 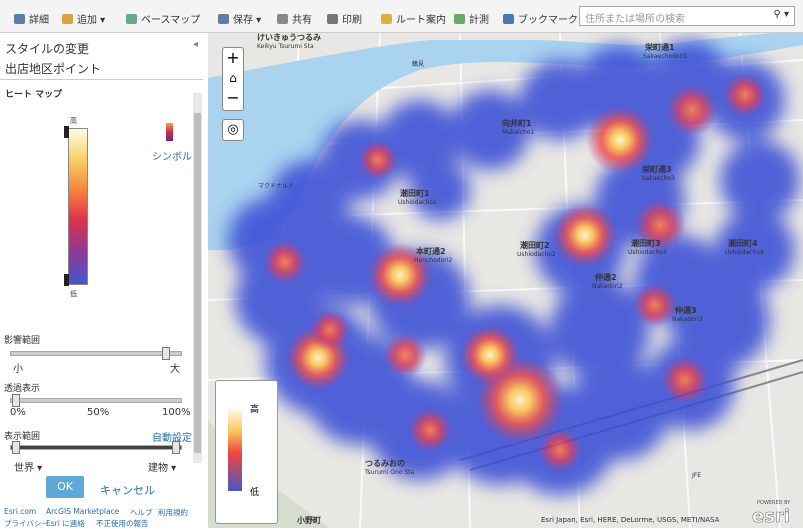 I want to click on home: ⌂, so click(x=233, y=78).